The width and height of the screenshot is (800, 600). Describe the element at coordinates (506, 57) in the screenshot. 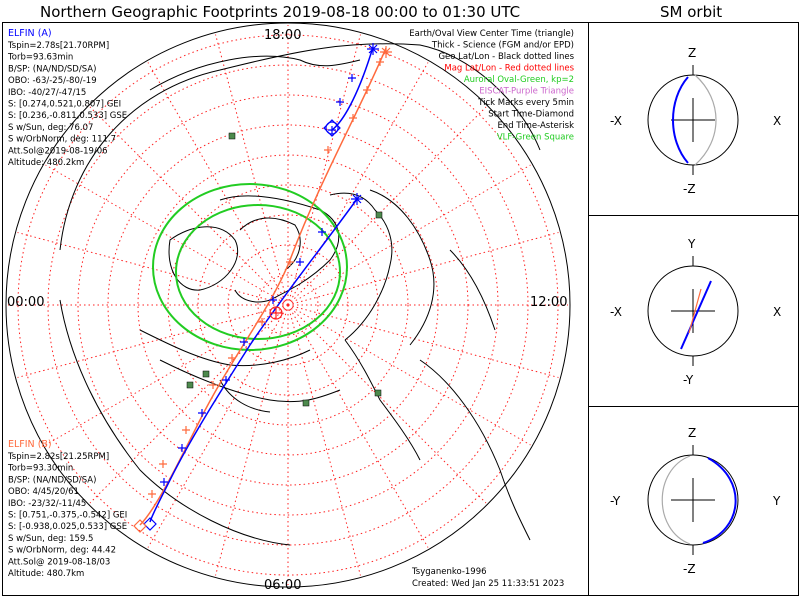

I see `legend-entry: Geo Lat/Lon - Black dotted lines` at that location.